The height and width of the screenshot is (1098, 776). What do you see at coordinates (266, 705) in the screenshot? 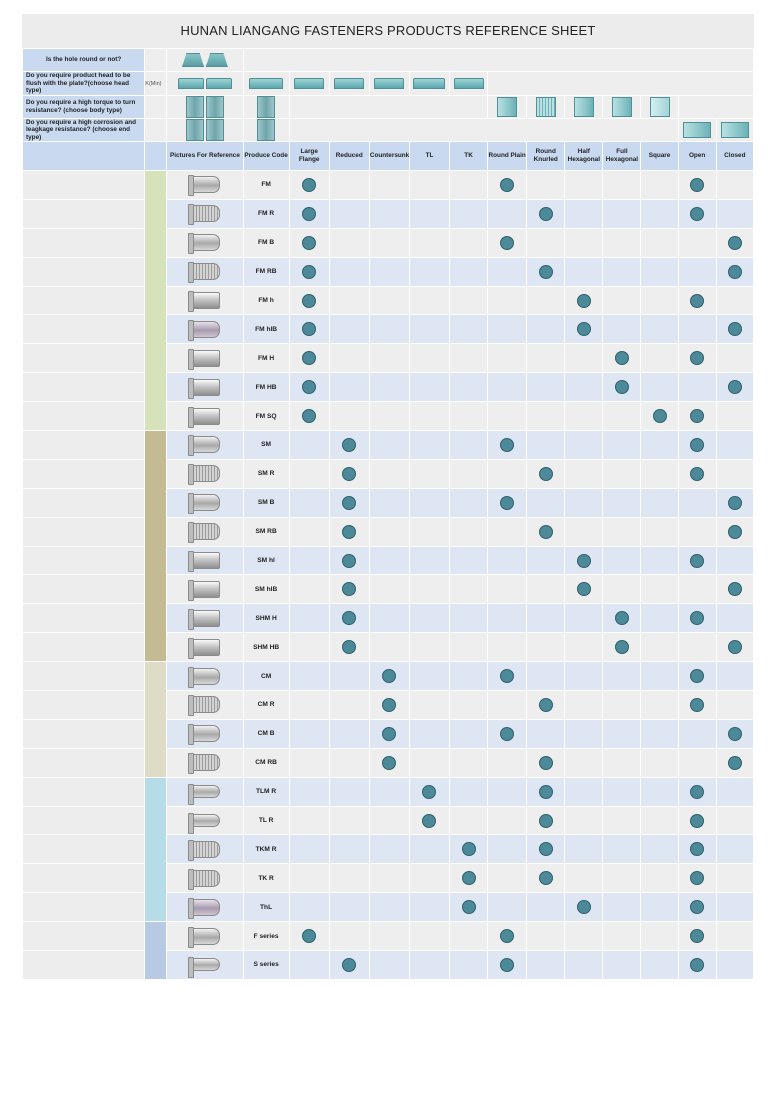
I see `product-code: CM R` at bounding box center [266, 705].